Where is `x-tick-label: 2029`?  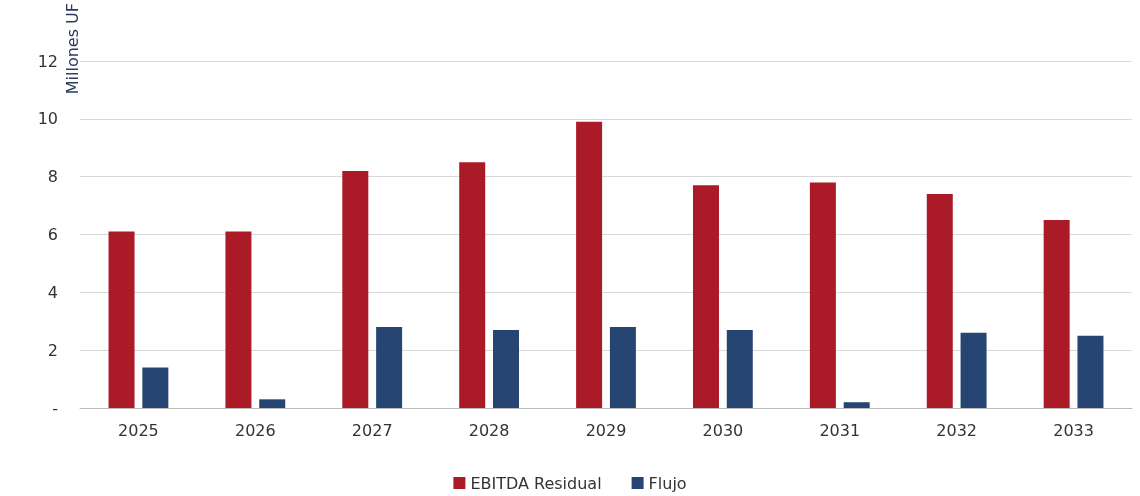 x-tick-label: 2029 is located at coordinates (606, 430).